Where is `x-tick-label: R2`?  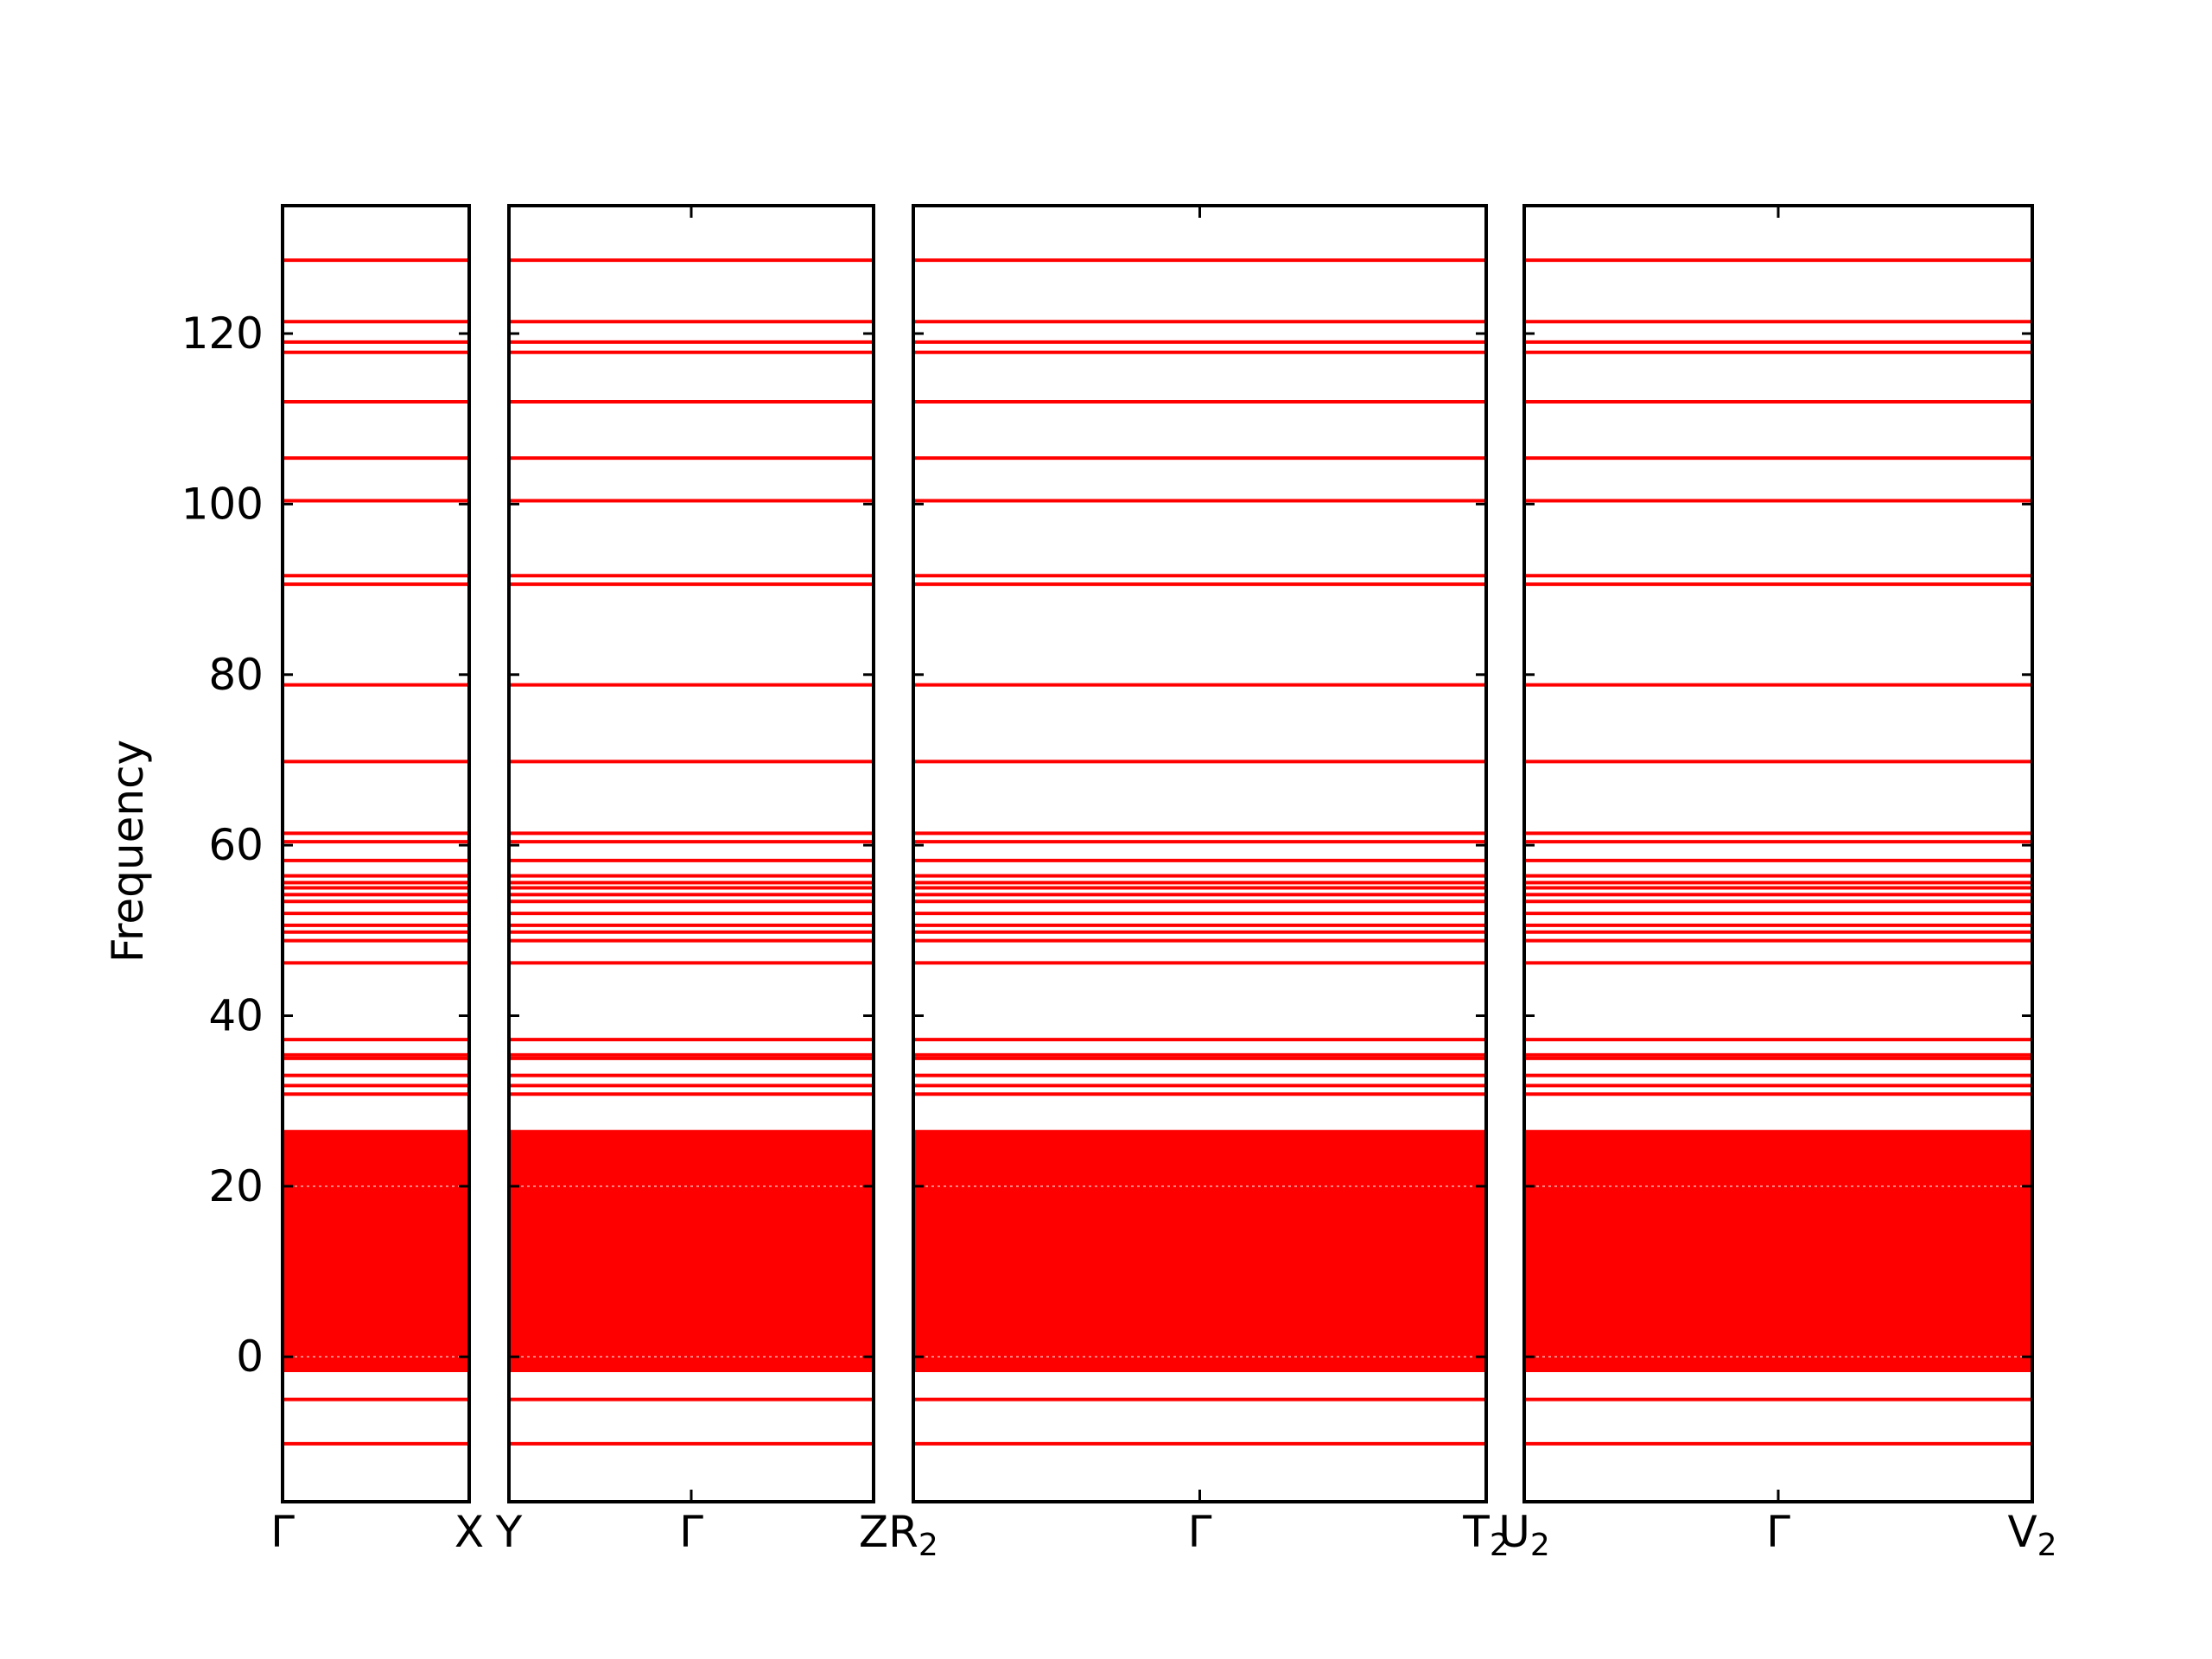 x-tick-label: R2 is located at coordinates (913, 1535).